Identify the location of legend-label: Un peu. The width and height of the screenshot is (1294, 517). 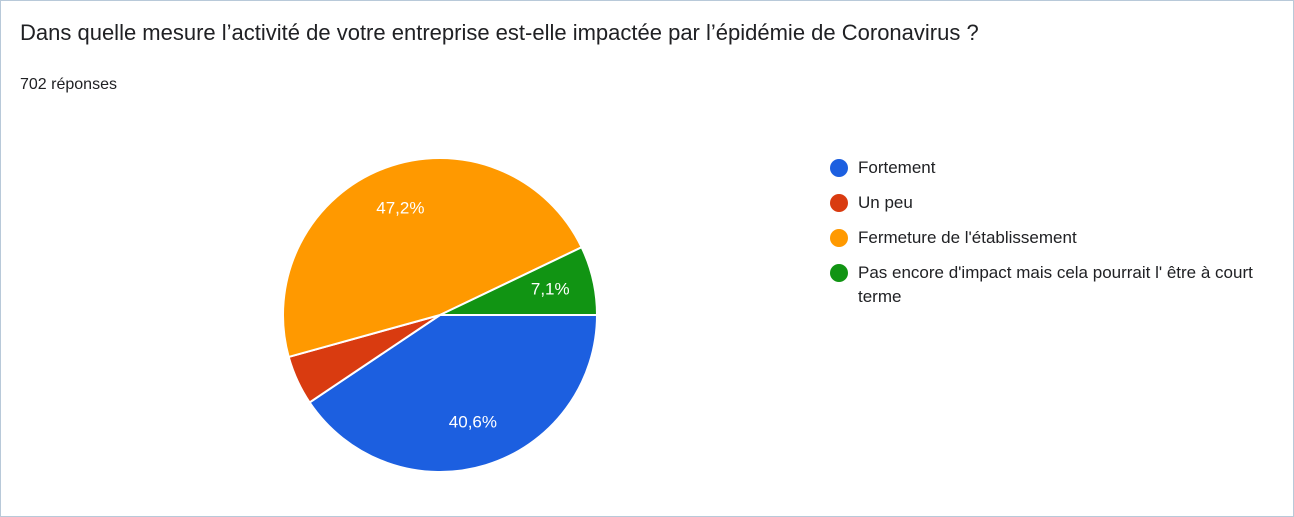
(885, 202).